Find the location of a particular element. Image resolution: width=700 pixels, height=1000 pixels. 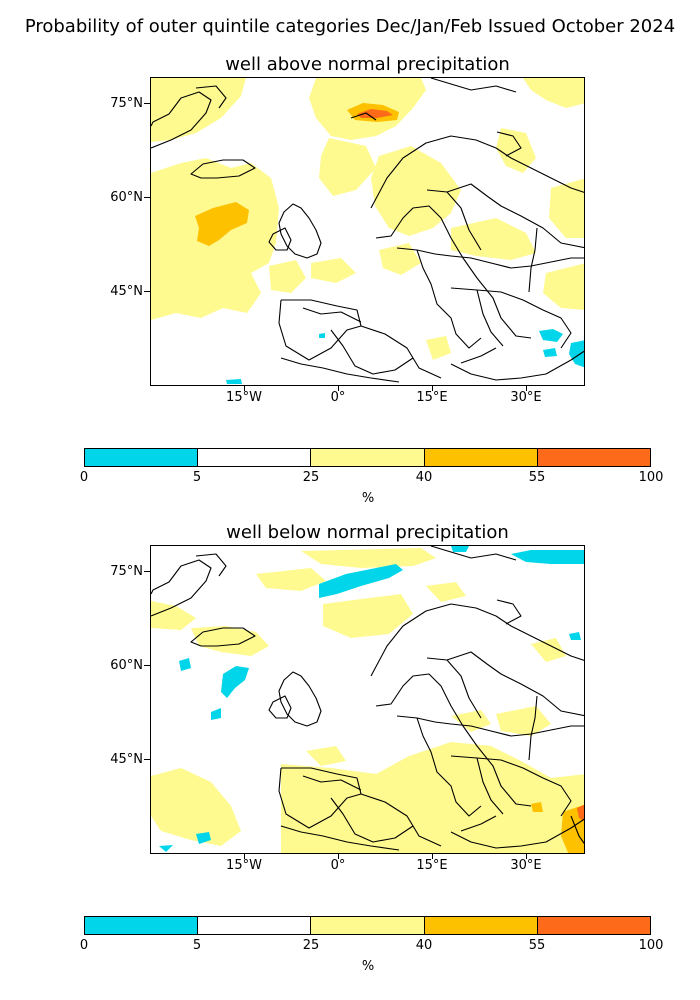

lon-label-15e-below: 15°E is located at coordinates (432, 865).